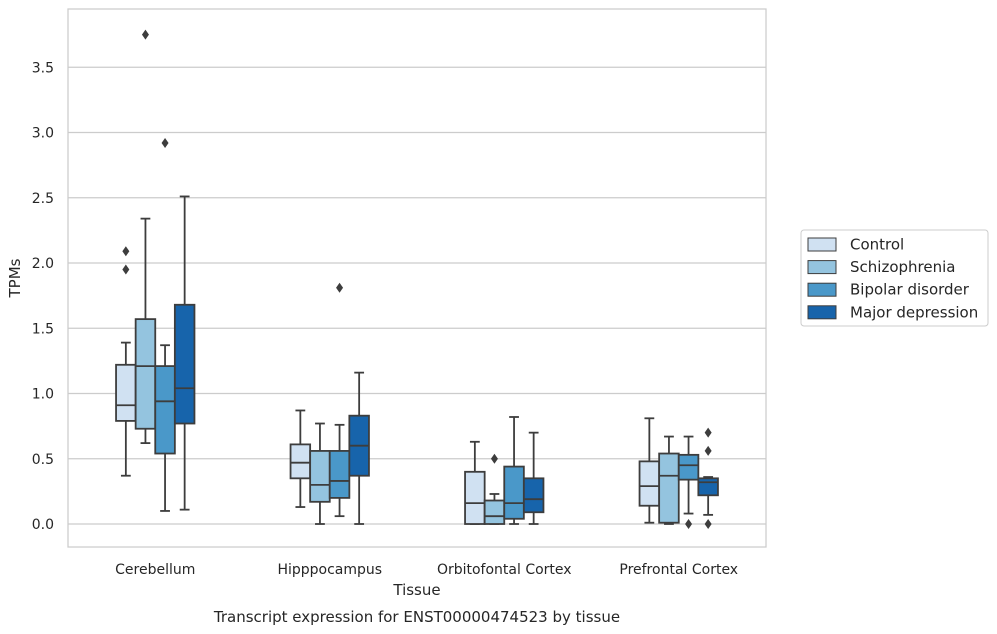 The height and width of the screenshot is (634, 997). What do you see at coordinates (678, 570) in the screenshot?
I see `x-tick-label: Prefrontal Cortex` at bounding box center [678, 570].